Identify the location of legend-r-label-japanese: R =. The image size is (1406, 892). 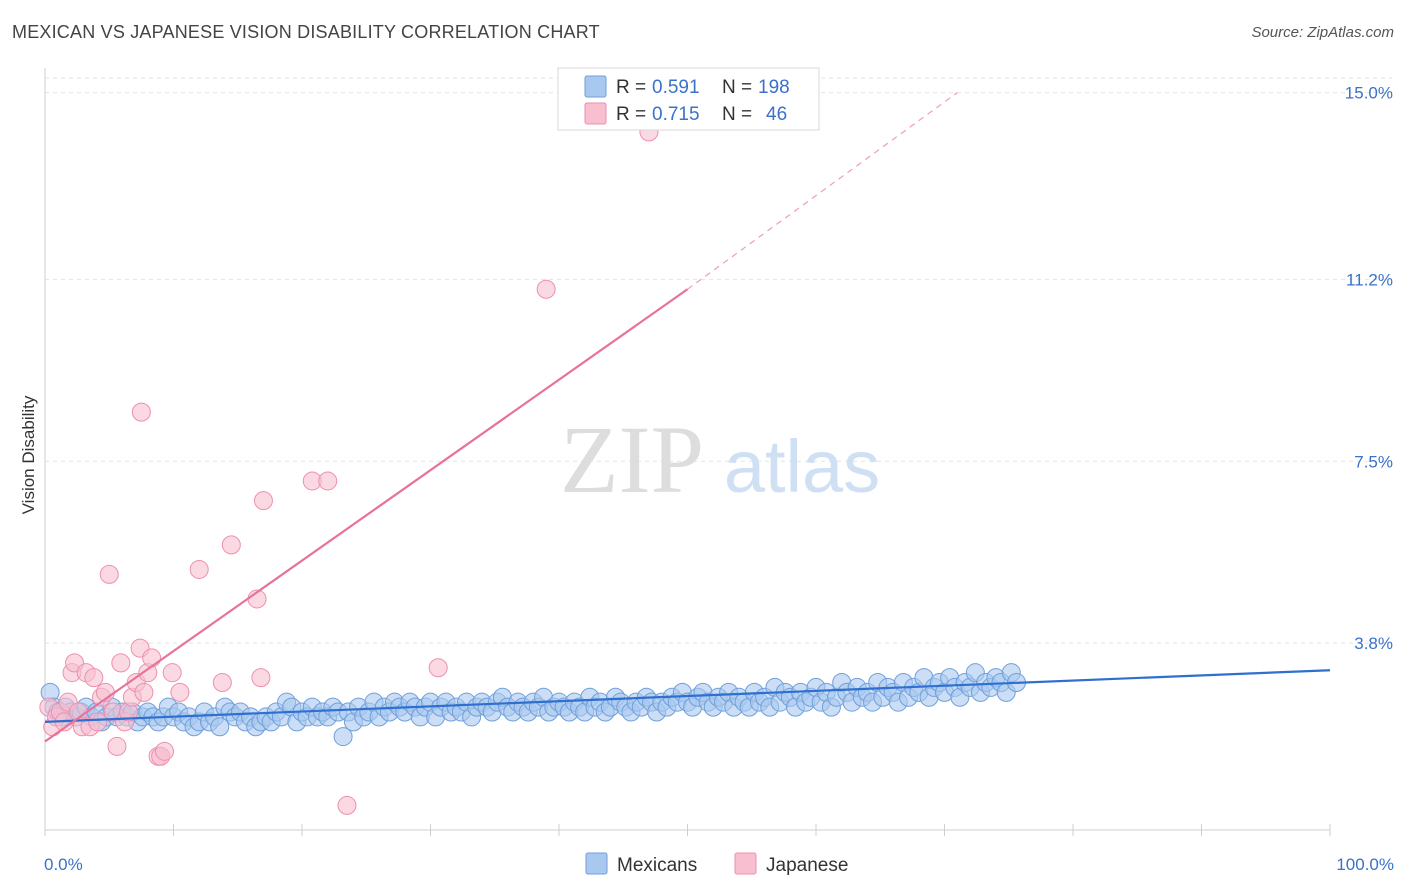
(631, 114).